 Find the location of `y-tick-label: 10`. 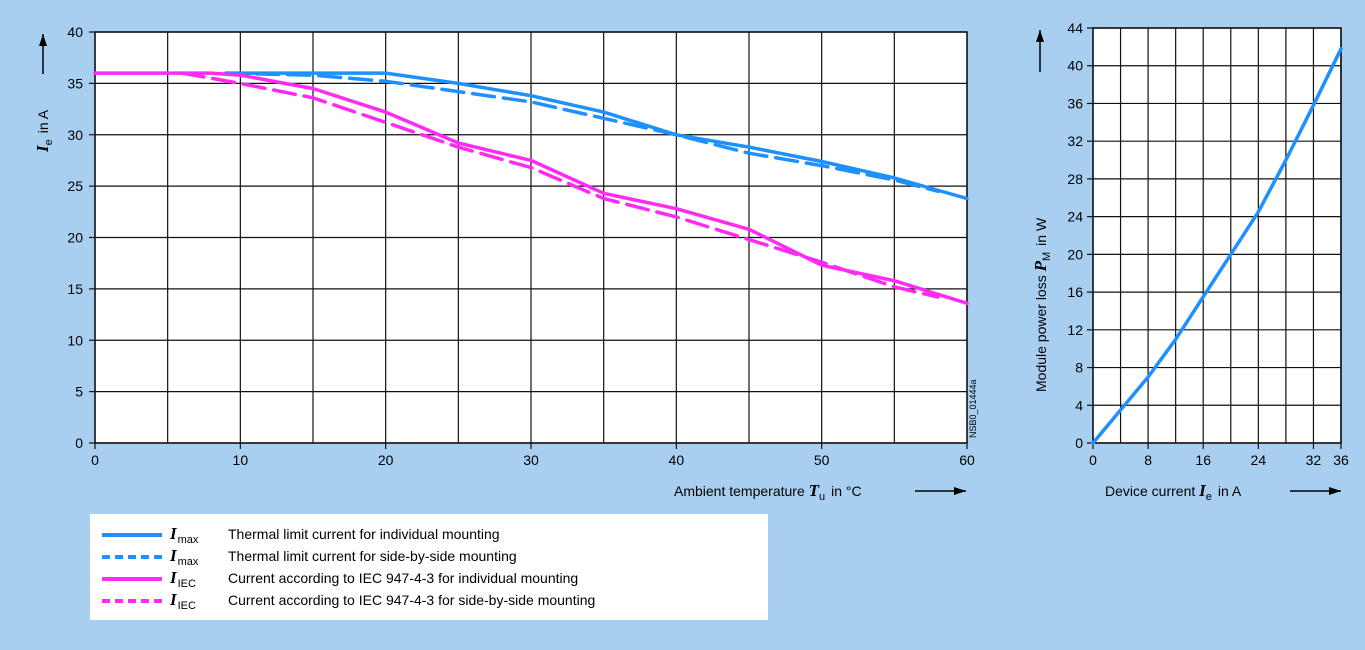

y-tick-label: 10 is located at coordinates (75, 340).